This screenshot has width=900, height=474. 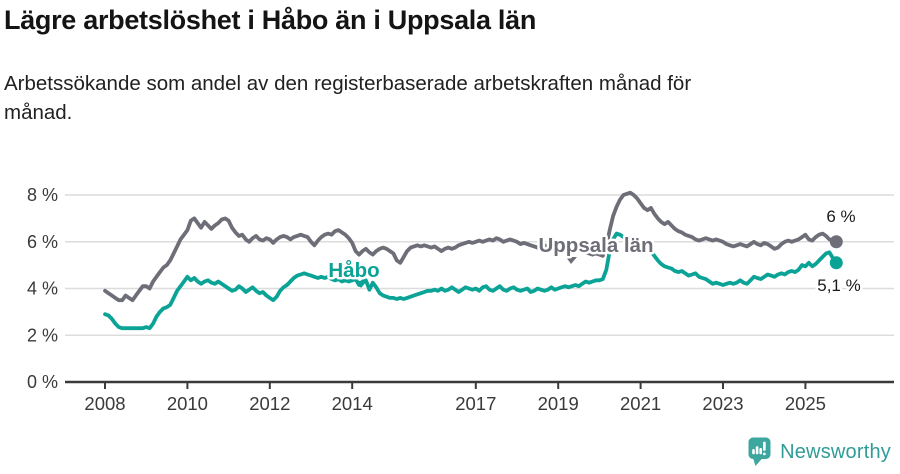 What do you see at coordinates (104, 403) in the screenshot?
I see `x-axis-label: 2008` at bounding box center [104, 403].